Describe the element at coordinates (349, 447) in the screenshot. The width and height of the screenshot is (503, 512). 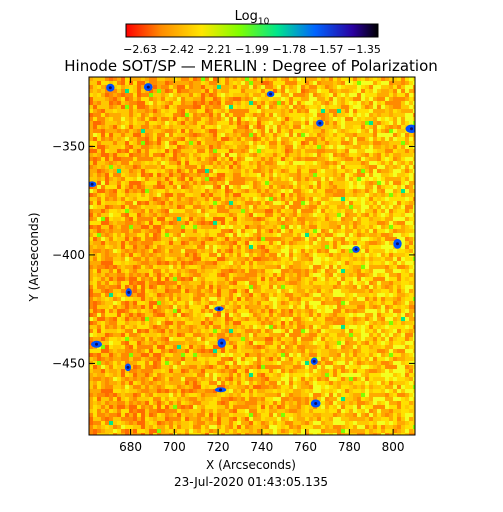
I see `x-tick-label: 780` at that location.